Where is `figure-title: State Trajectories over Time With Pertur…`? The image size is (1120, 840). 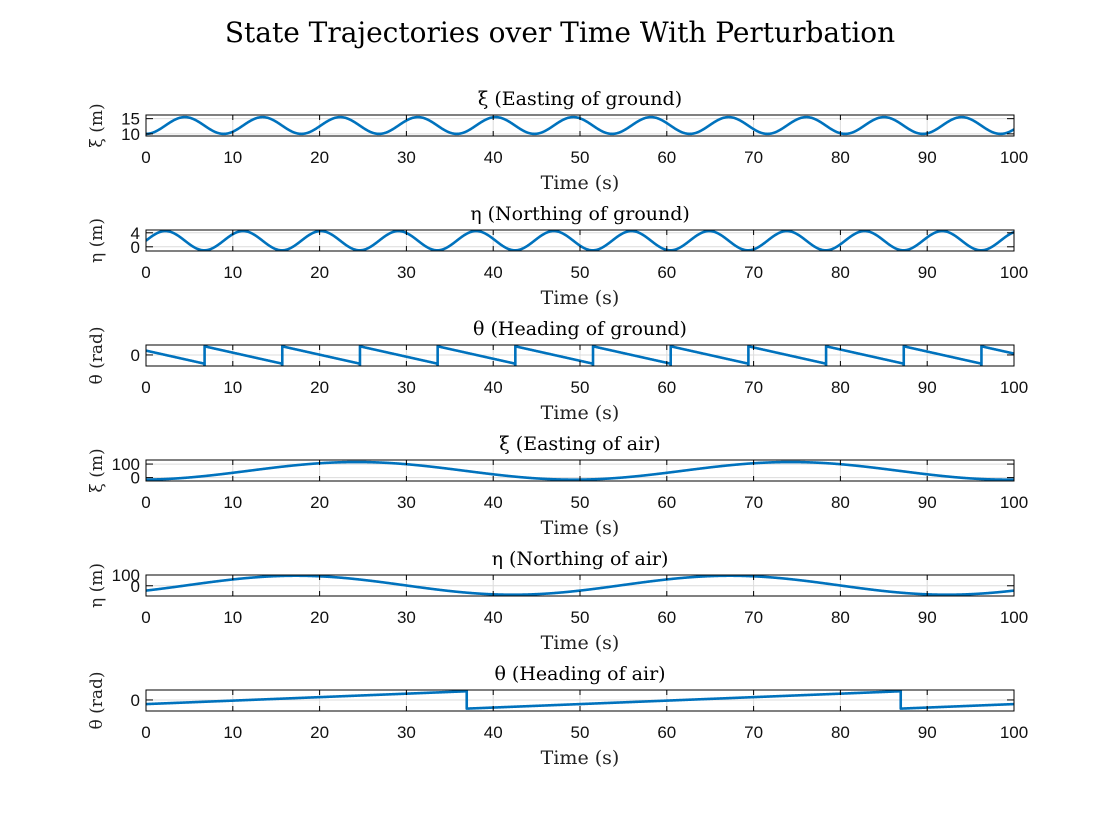
figure-title: State Trajectories over Time With Pertur… is located at coordinates (560, 32).